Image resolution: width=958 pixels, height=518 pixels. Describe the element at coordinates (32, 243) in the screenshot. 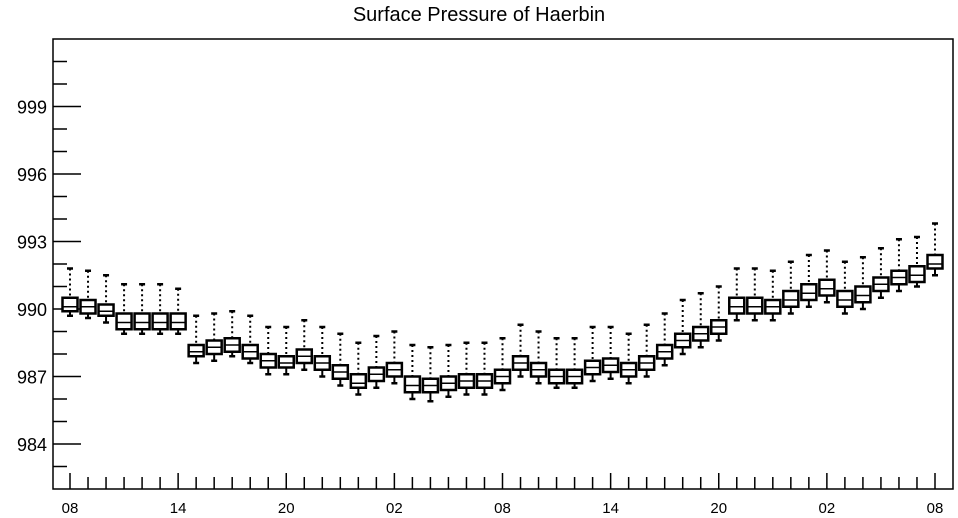

I see `y-tick-label: 993` at that location.